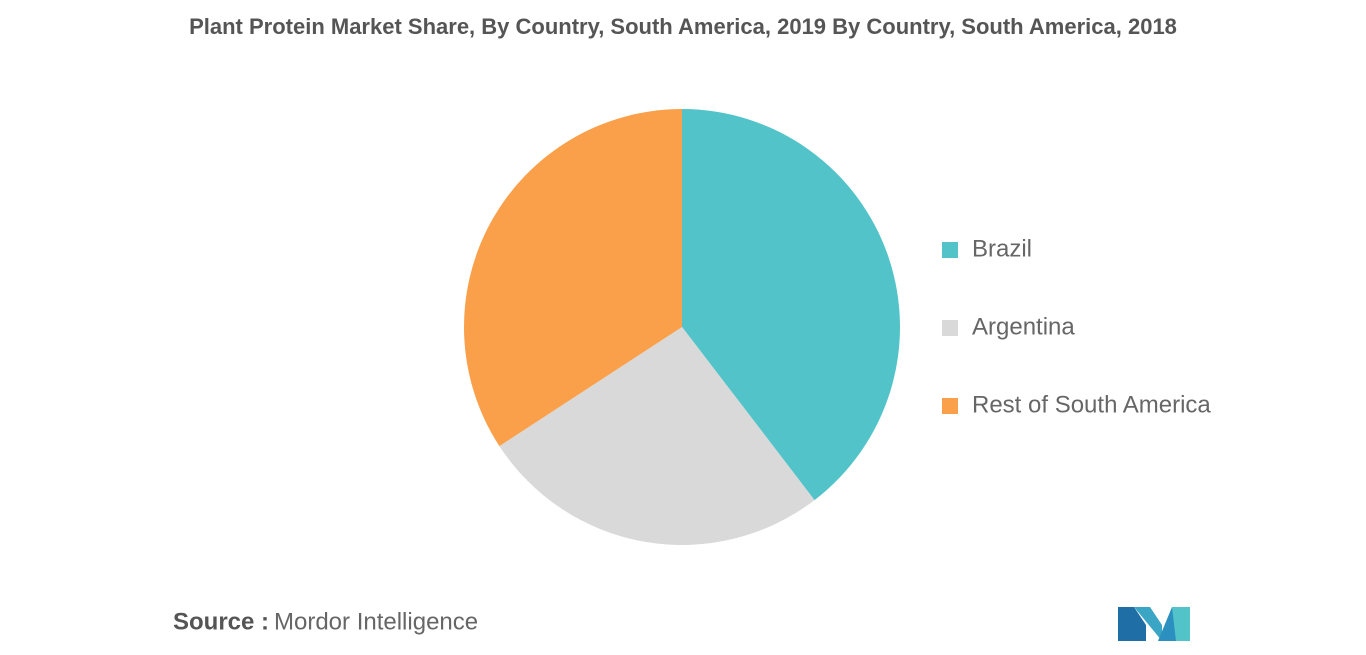  I want to click on source: Mordor Intelligence, so click(376, 621).